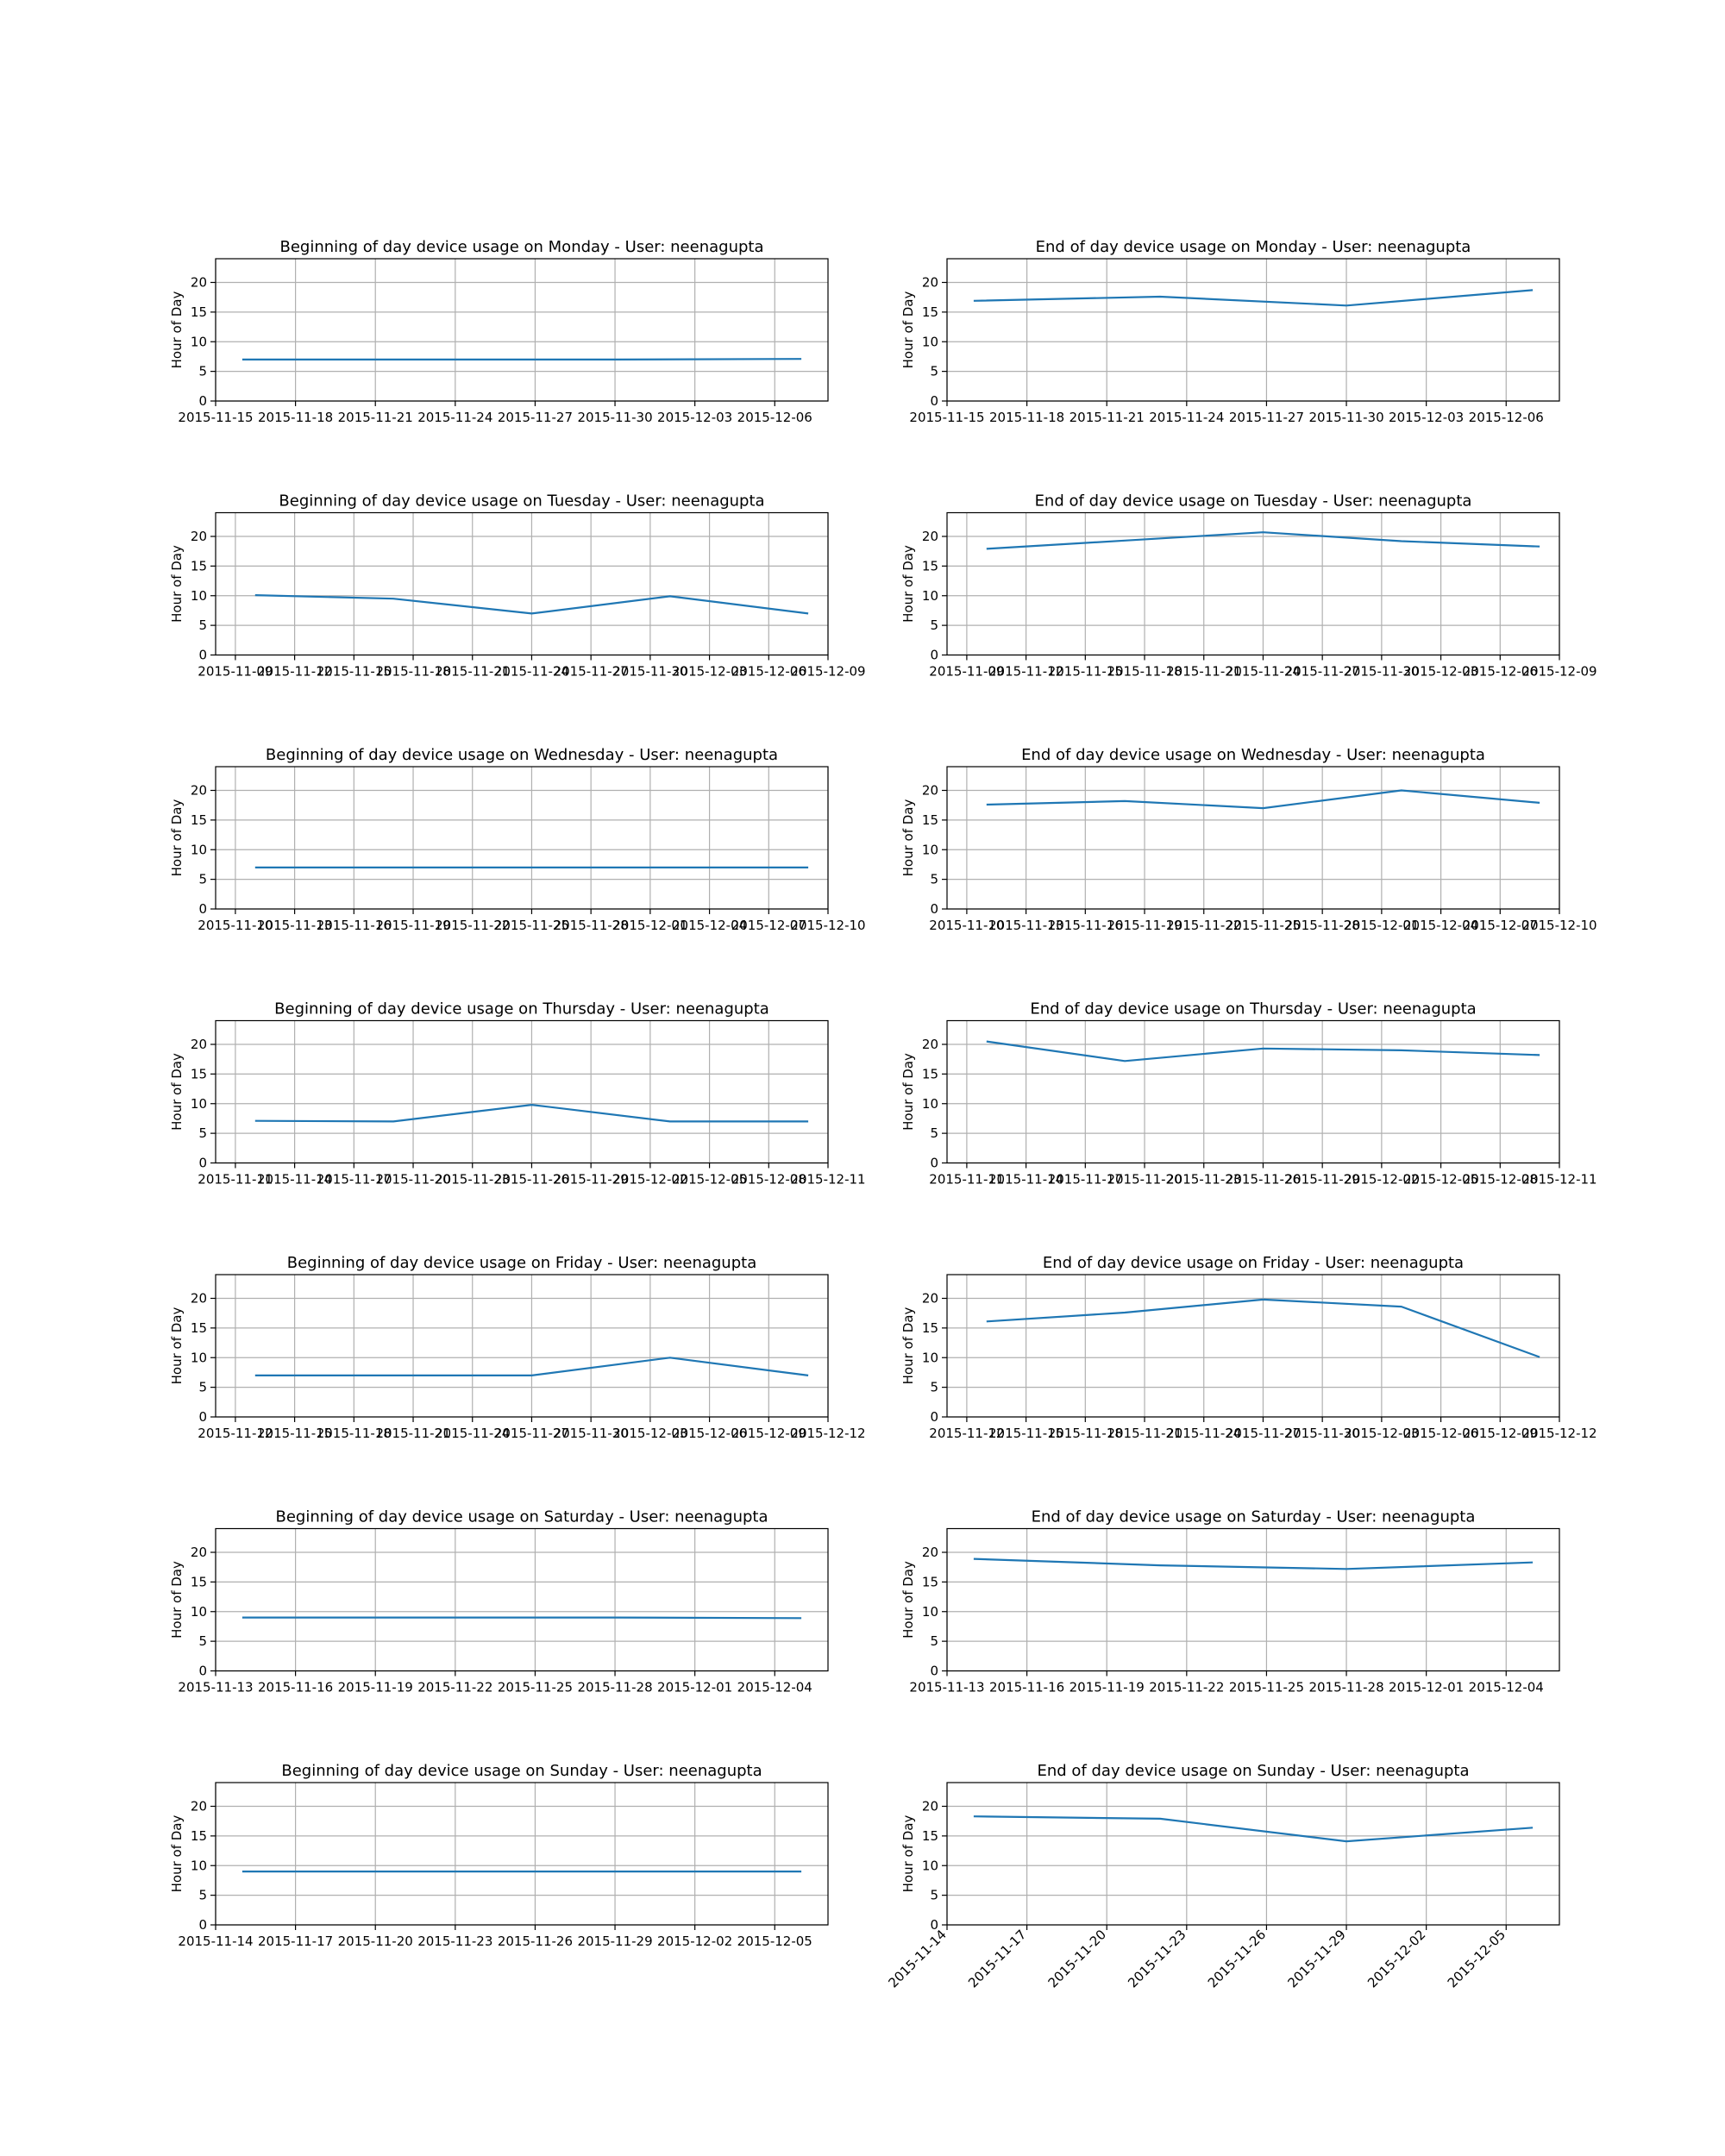  What do you see at coordinates (1186, 1687) in the screenshot?
I see `x-tick-label: 2015-11-22` at bounding box center [1186, 1687].